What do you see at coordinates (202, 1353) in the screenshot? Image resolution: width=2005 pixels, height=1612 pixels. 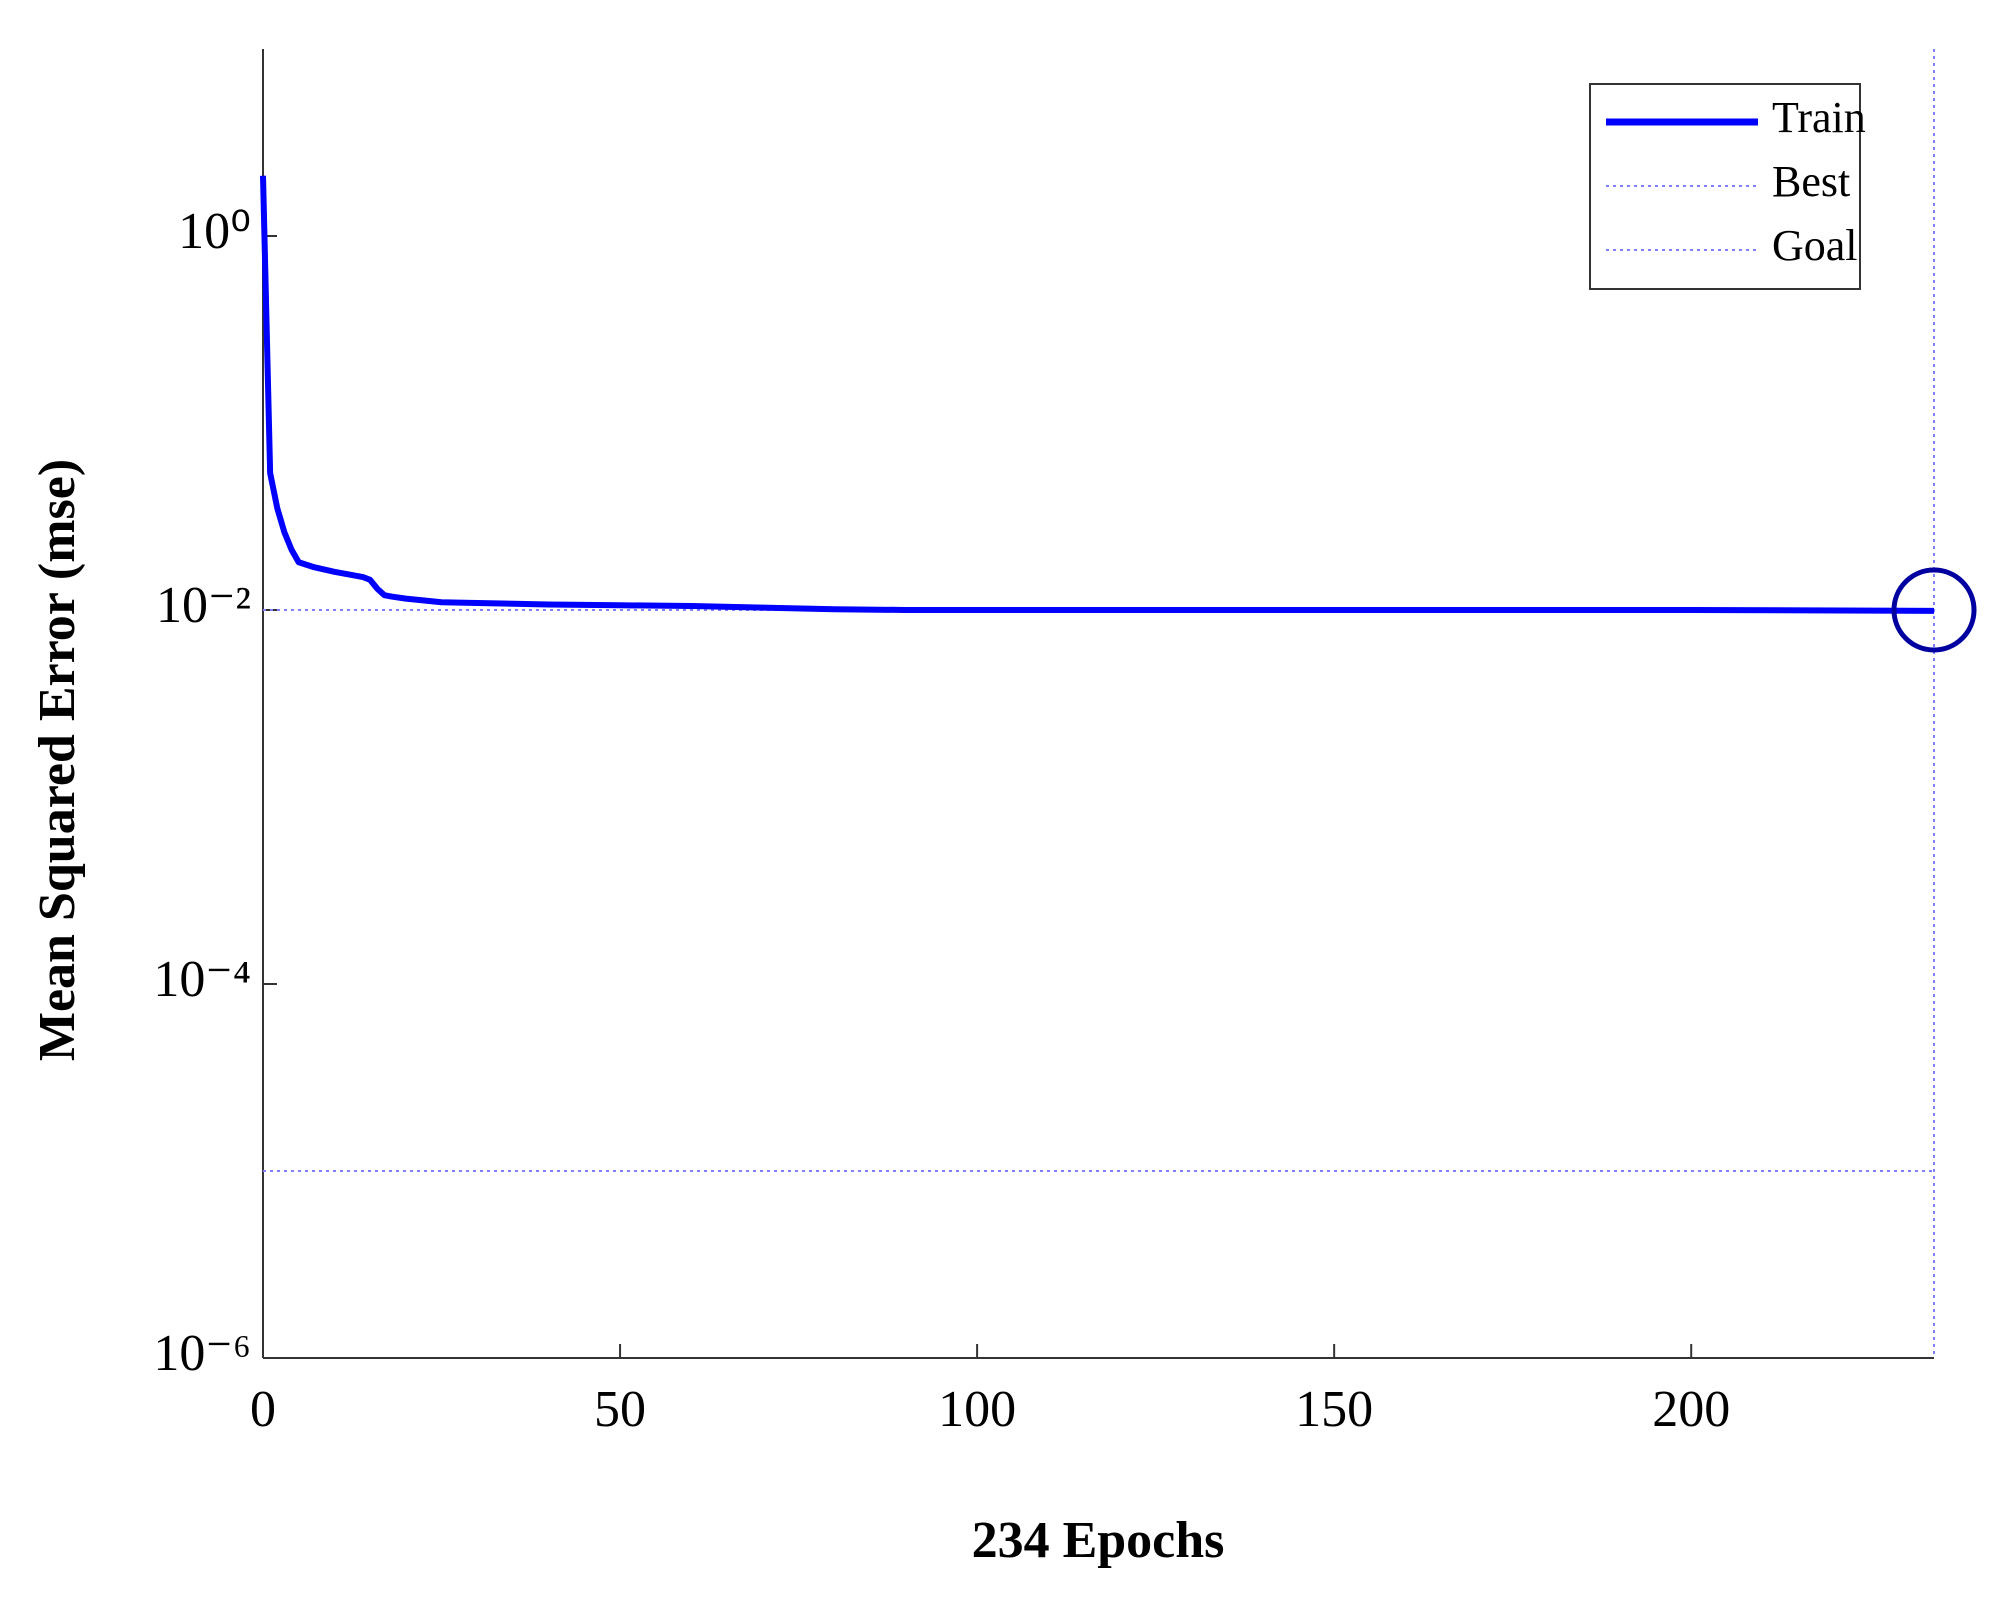 I see `y-tick-label: 10⁻⁶` at bounding box center [202, 1353].